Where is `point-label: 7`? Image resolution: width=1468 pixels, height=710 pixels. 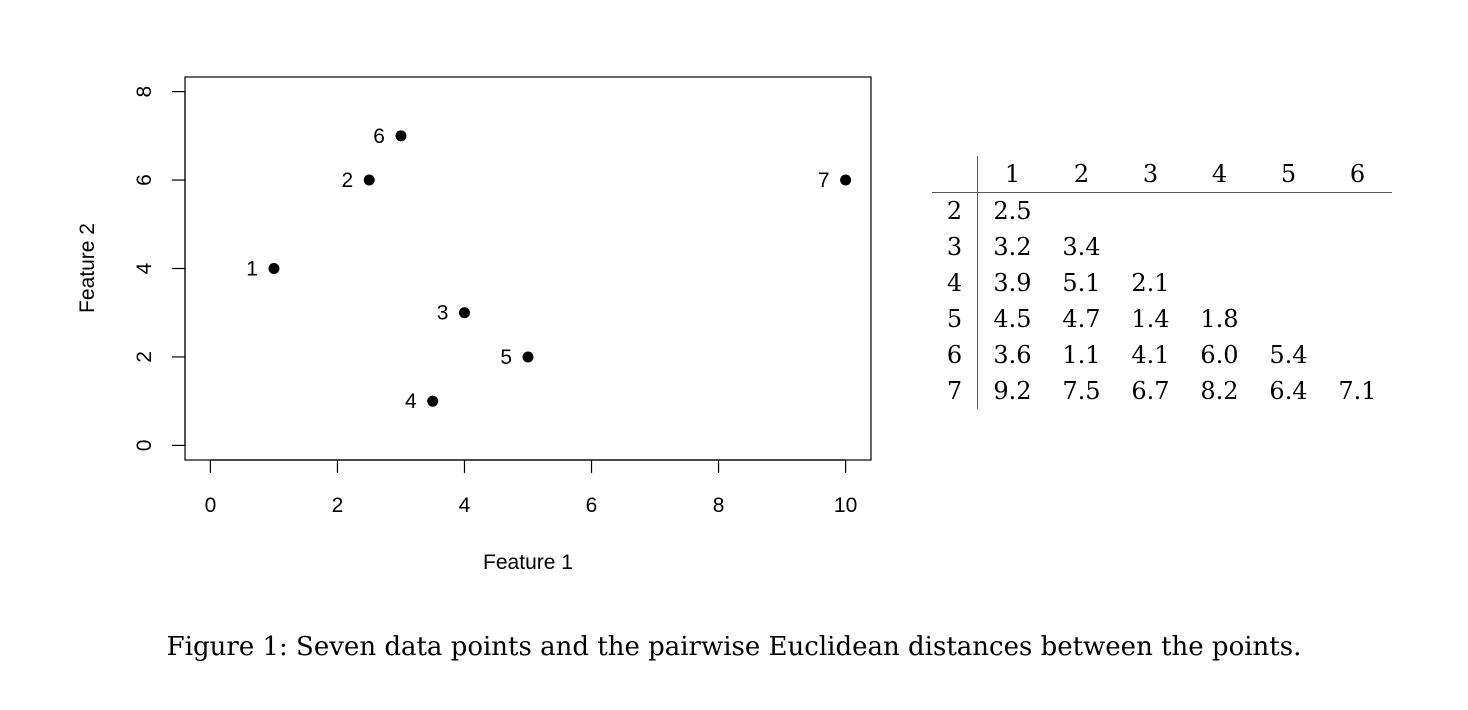 point-label: 7 is located at coordinates (824, 180).